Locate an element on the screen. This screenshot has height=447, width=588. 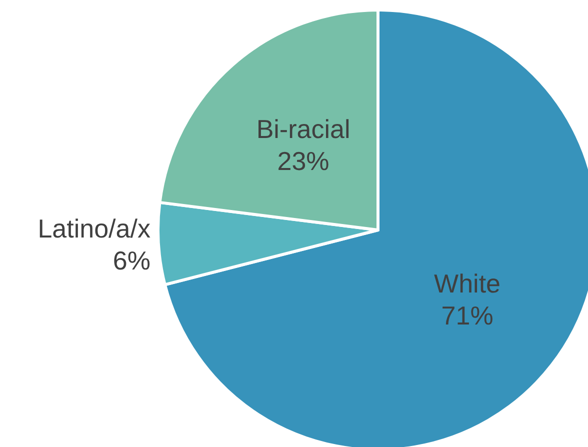
slice-label: White is located at coordinates (467, 283).